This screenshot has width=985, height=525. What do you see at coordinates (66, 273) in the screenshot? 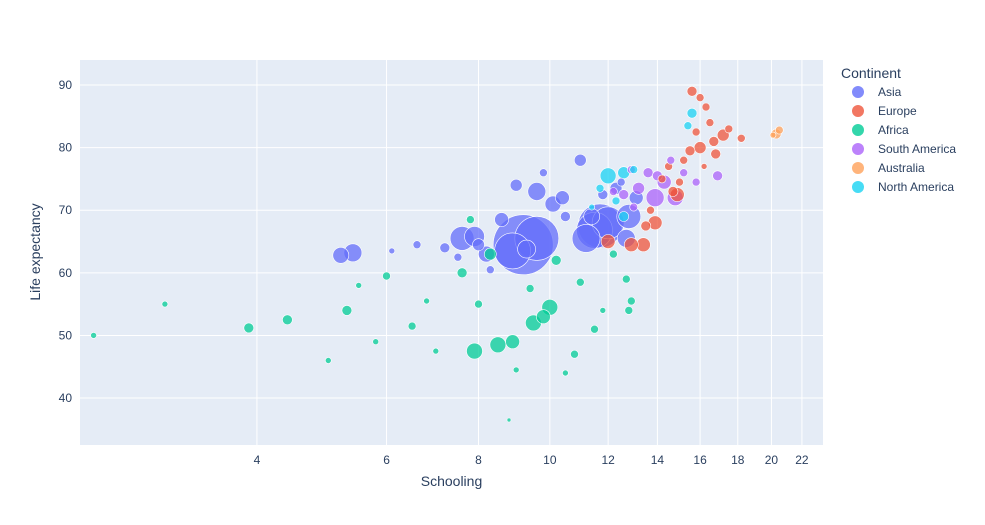
I see `y-tick-label: 60` at bounding box center [66, 273].